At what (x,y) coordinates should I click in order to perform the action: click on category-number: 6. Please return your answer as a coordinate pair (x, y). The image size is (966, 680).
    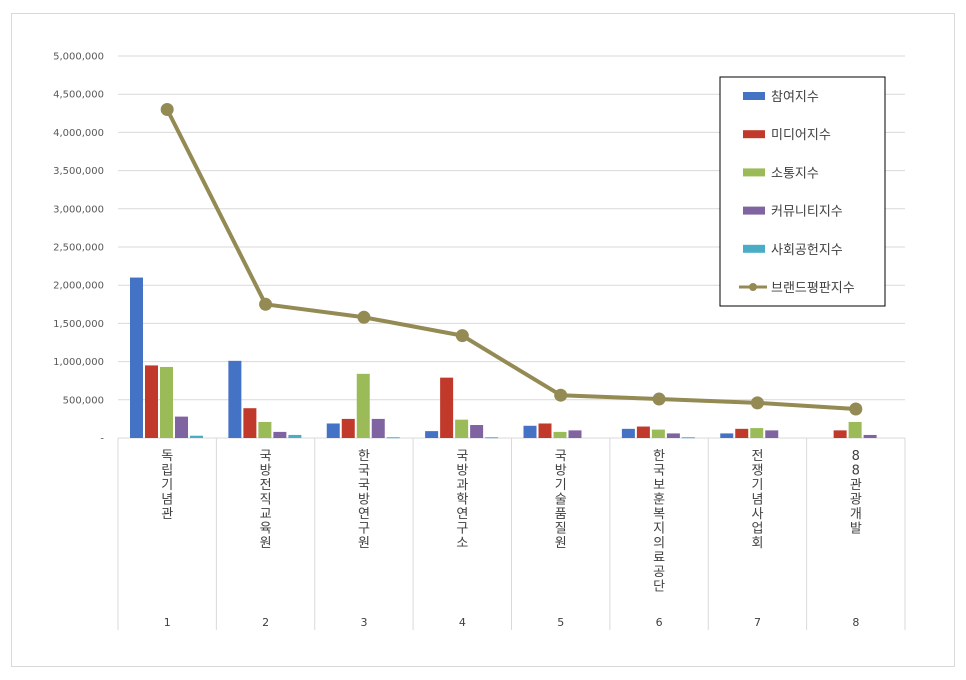
    Looking at the image, I should click on (659, 622).